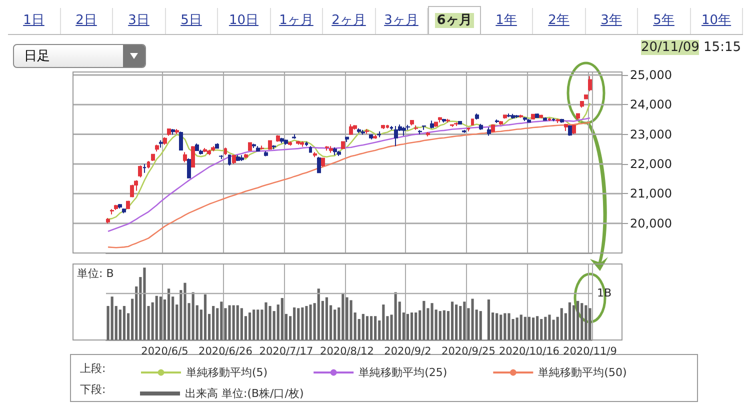 The width and height of the screenshot is (749, 408). What do you see at coordinates (37, 56) in the screenshot?
I see `text: 日足` at bounding box center [37, 56].